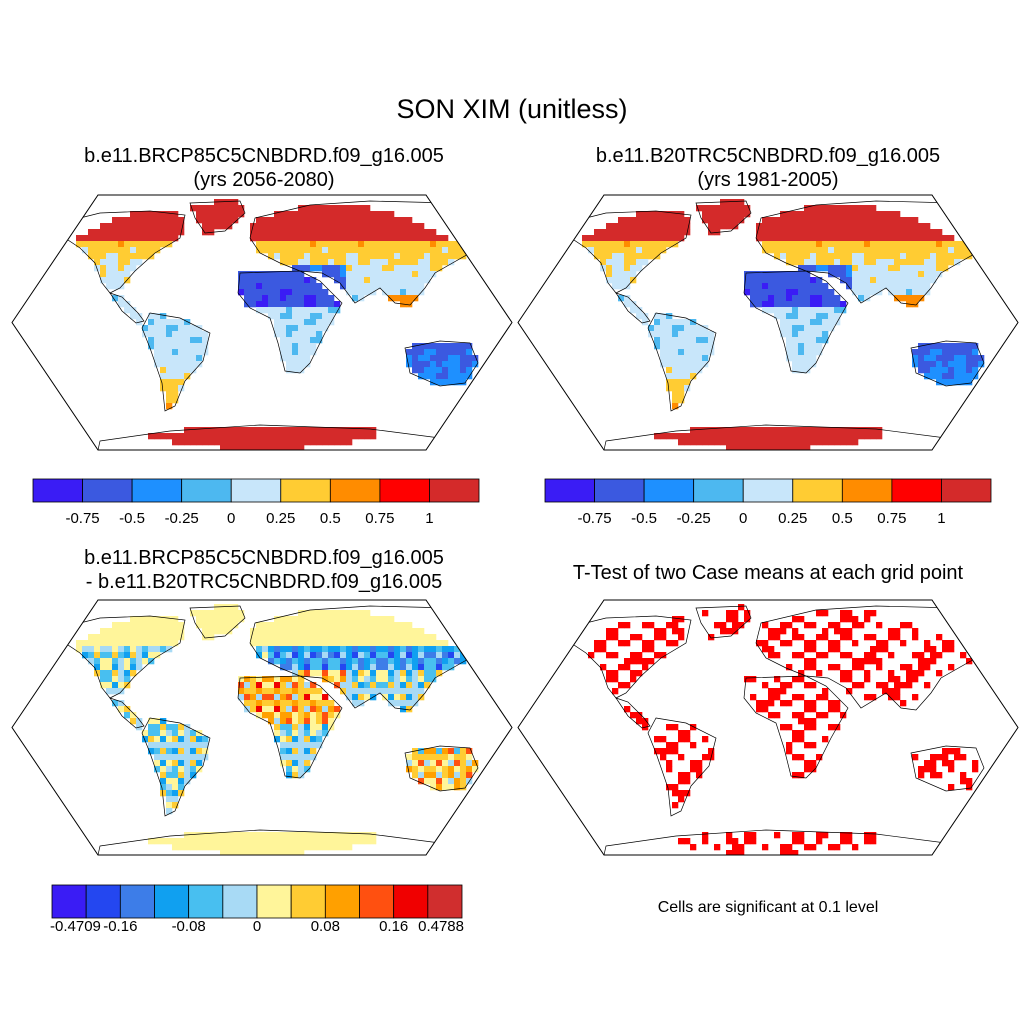 This screenshot has height=1024, width=1024. Describe the element at coordinates (107, 490) in the screenshot. I see `colorbar-future-box` at that location.